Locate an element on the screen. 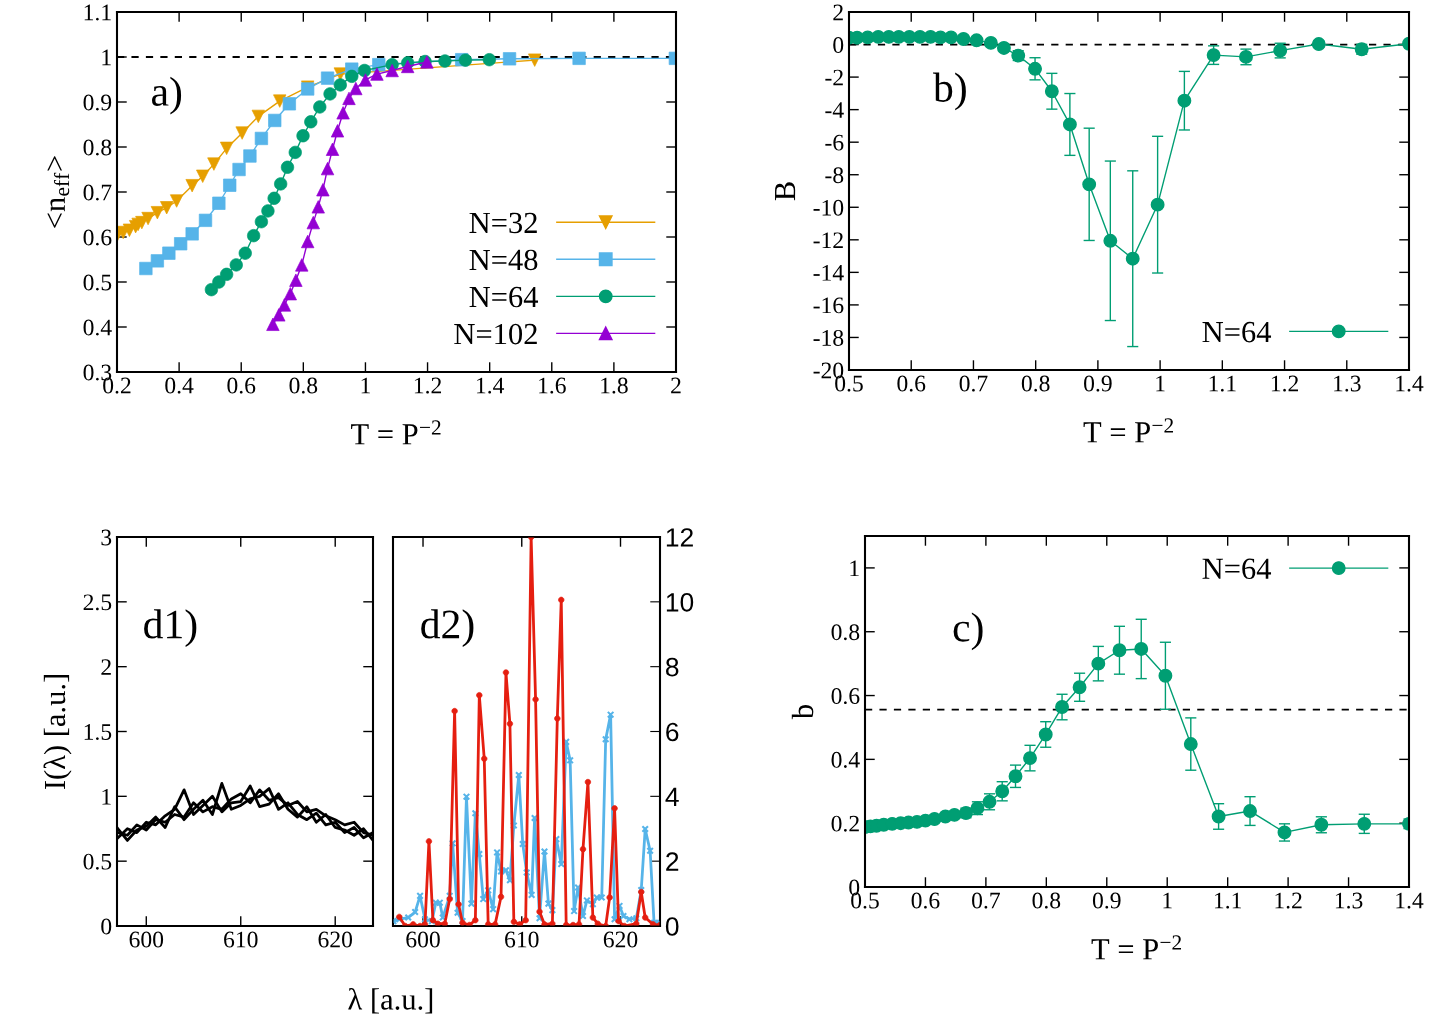  x-tick-label: 1.8 is located at coordinates (614, 385).